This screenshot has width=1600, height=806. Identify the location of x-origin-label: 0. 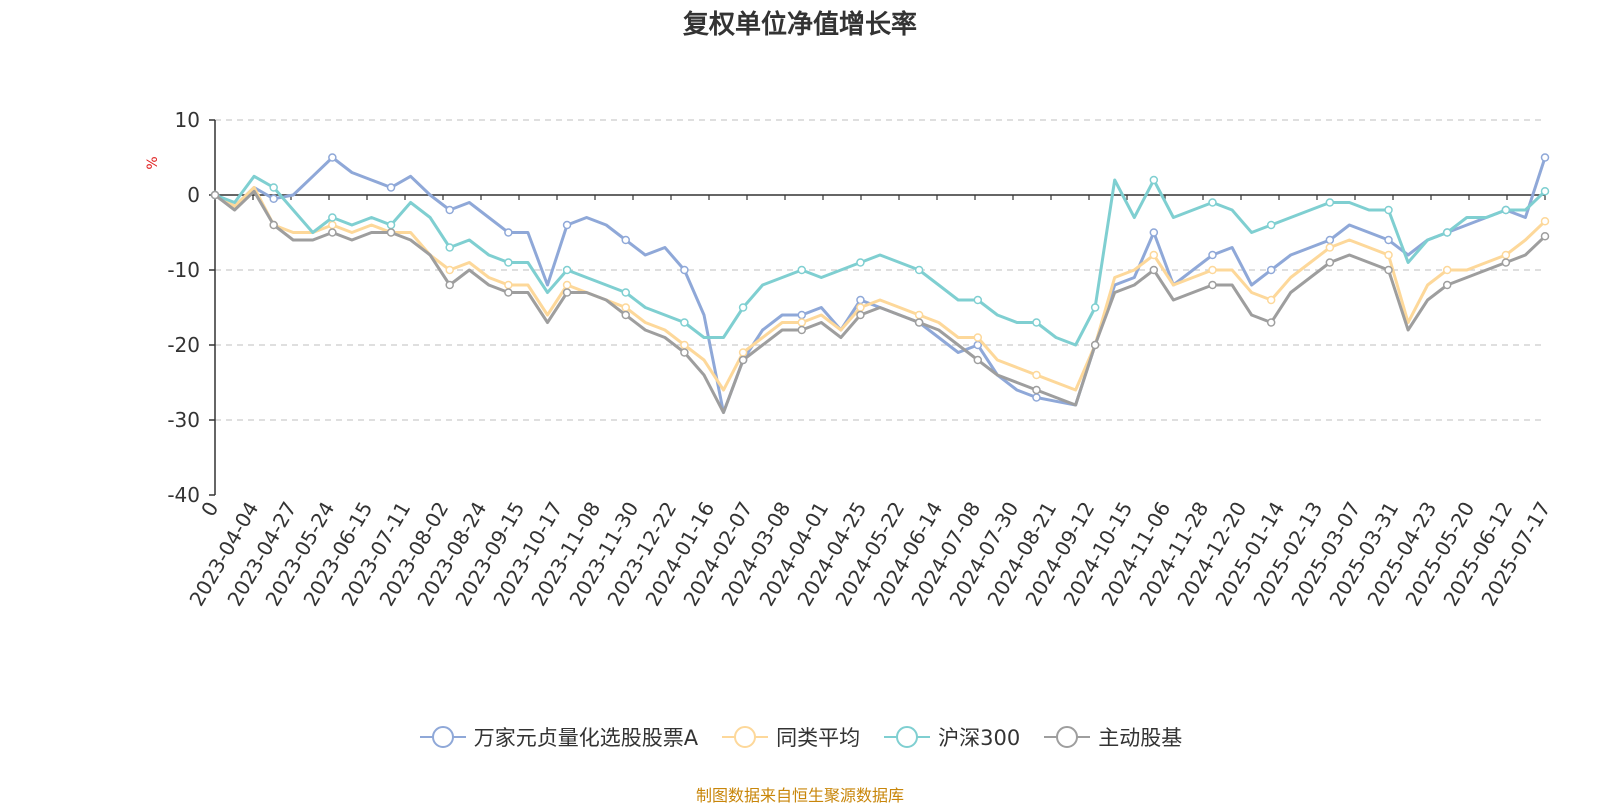
(209, 509).